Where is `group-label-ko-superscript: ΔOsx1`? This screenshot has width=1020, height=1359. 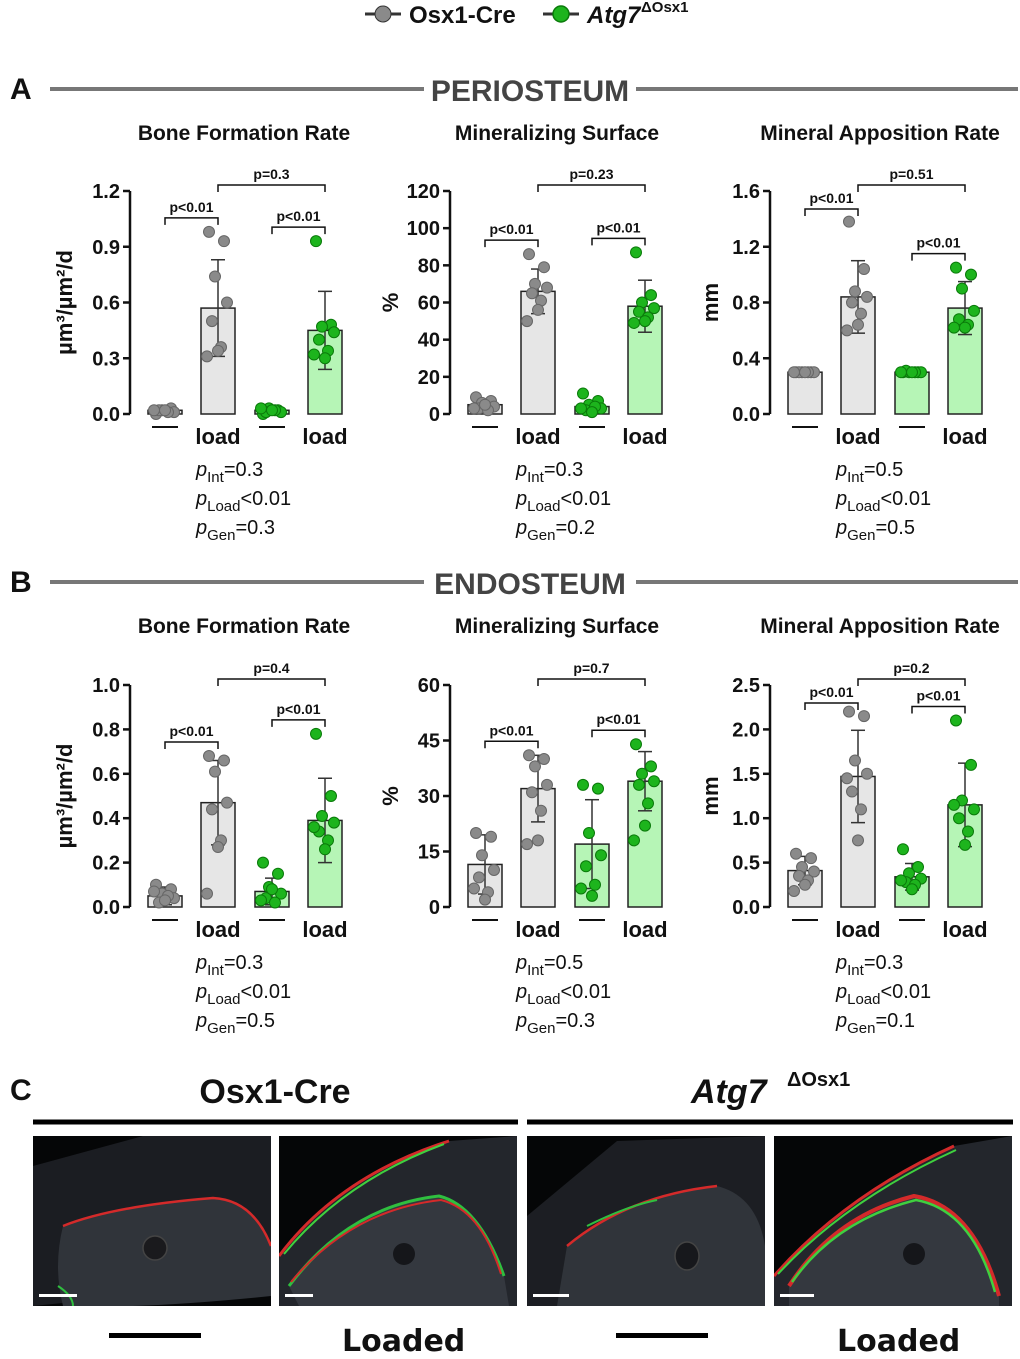 group-label-ko-superscript: ΔOsx1 is located at coordinates (818, 1080).